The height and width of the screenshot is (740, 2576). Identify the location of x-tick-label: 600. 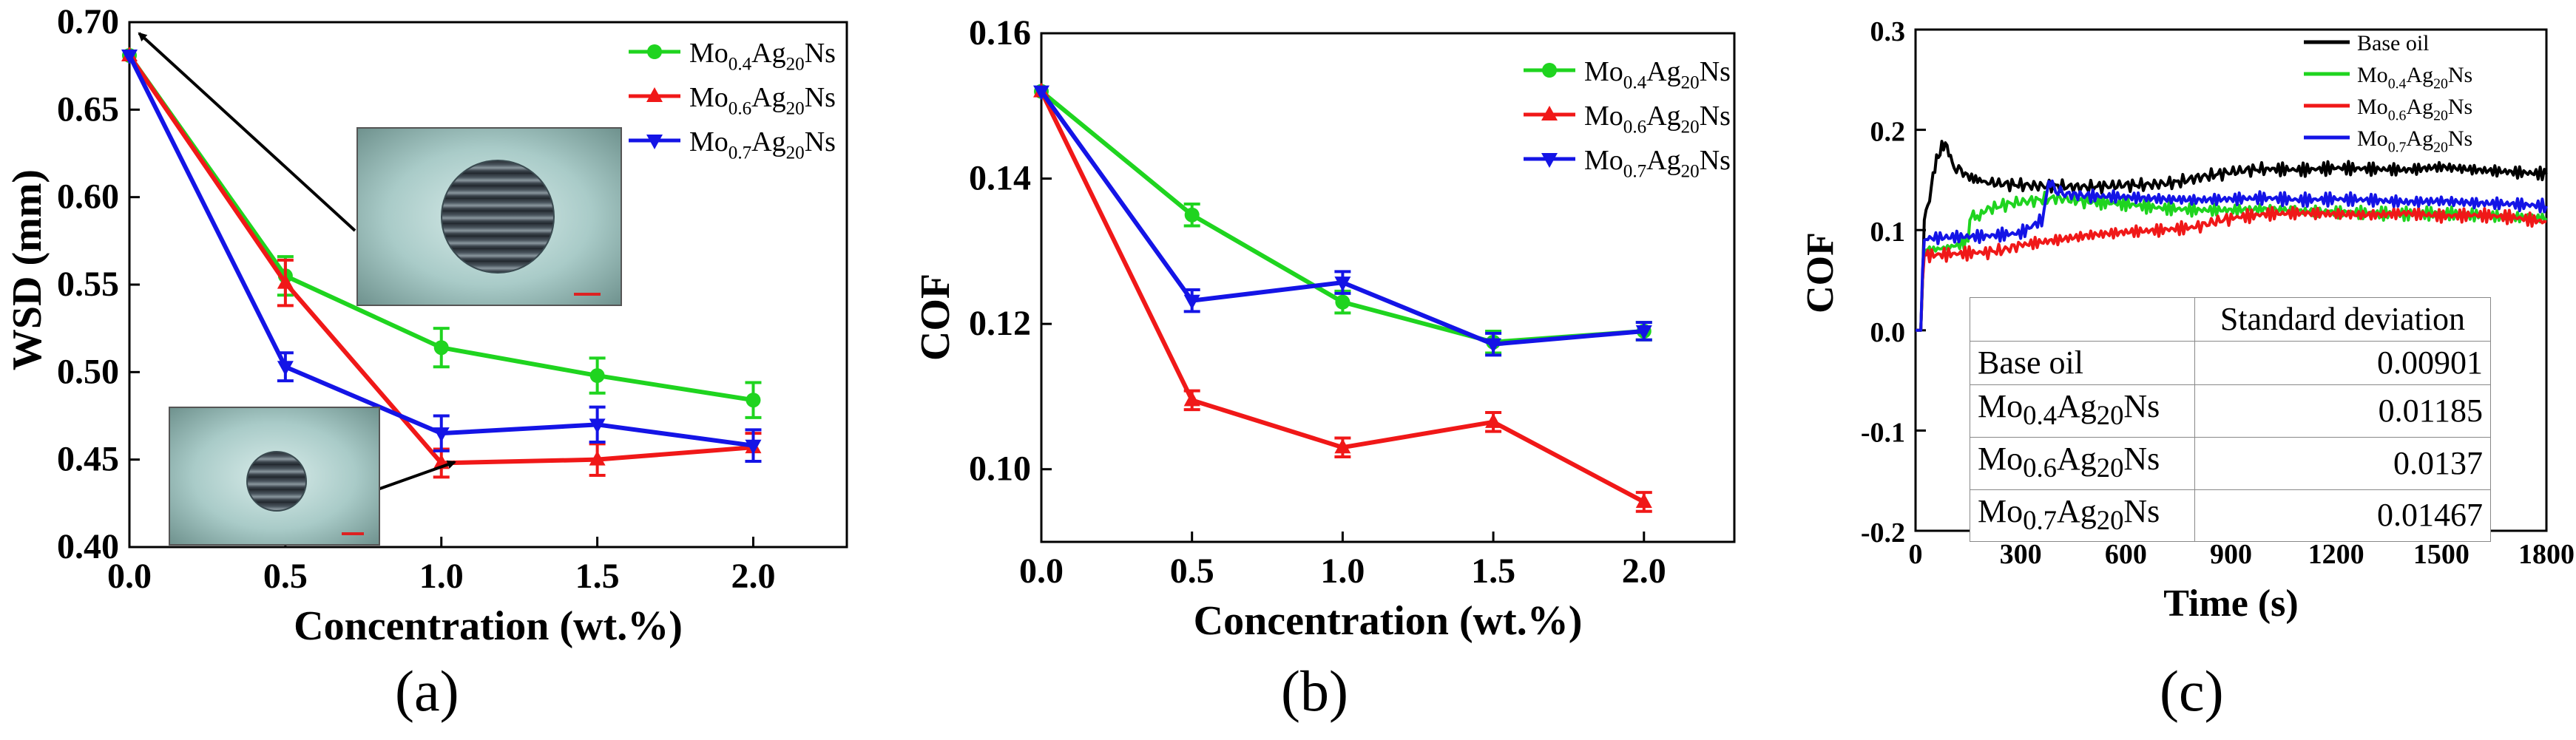
(2126, 554).